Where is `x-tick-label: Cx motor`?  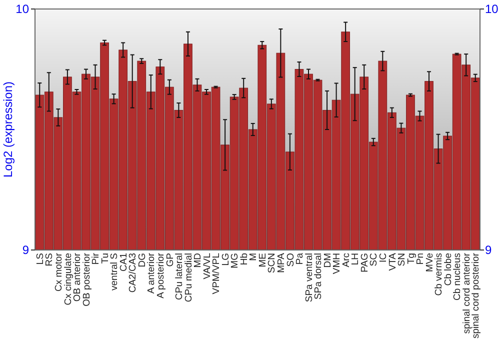 x-tick-label: Cx motor is located at coordinates (59, 272).